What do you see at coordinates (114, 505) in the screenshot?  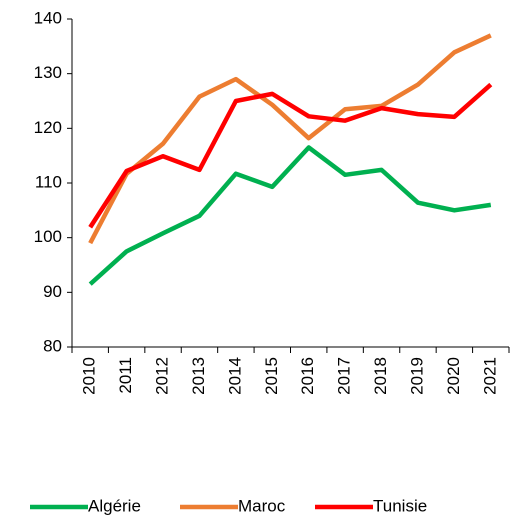 I see `legend-label: Algérie` at bounding box center [114, 505].